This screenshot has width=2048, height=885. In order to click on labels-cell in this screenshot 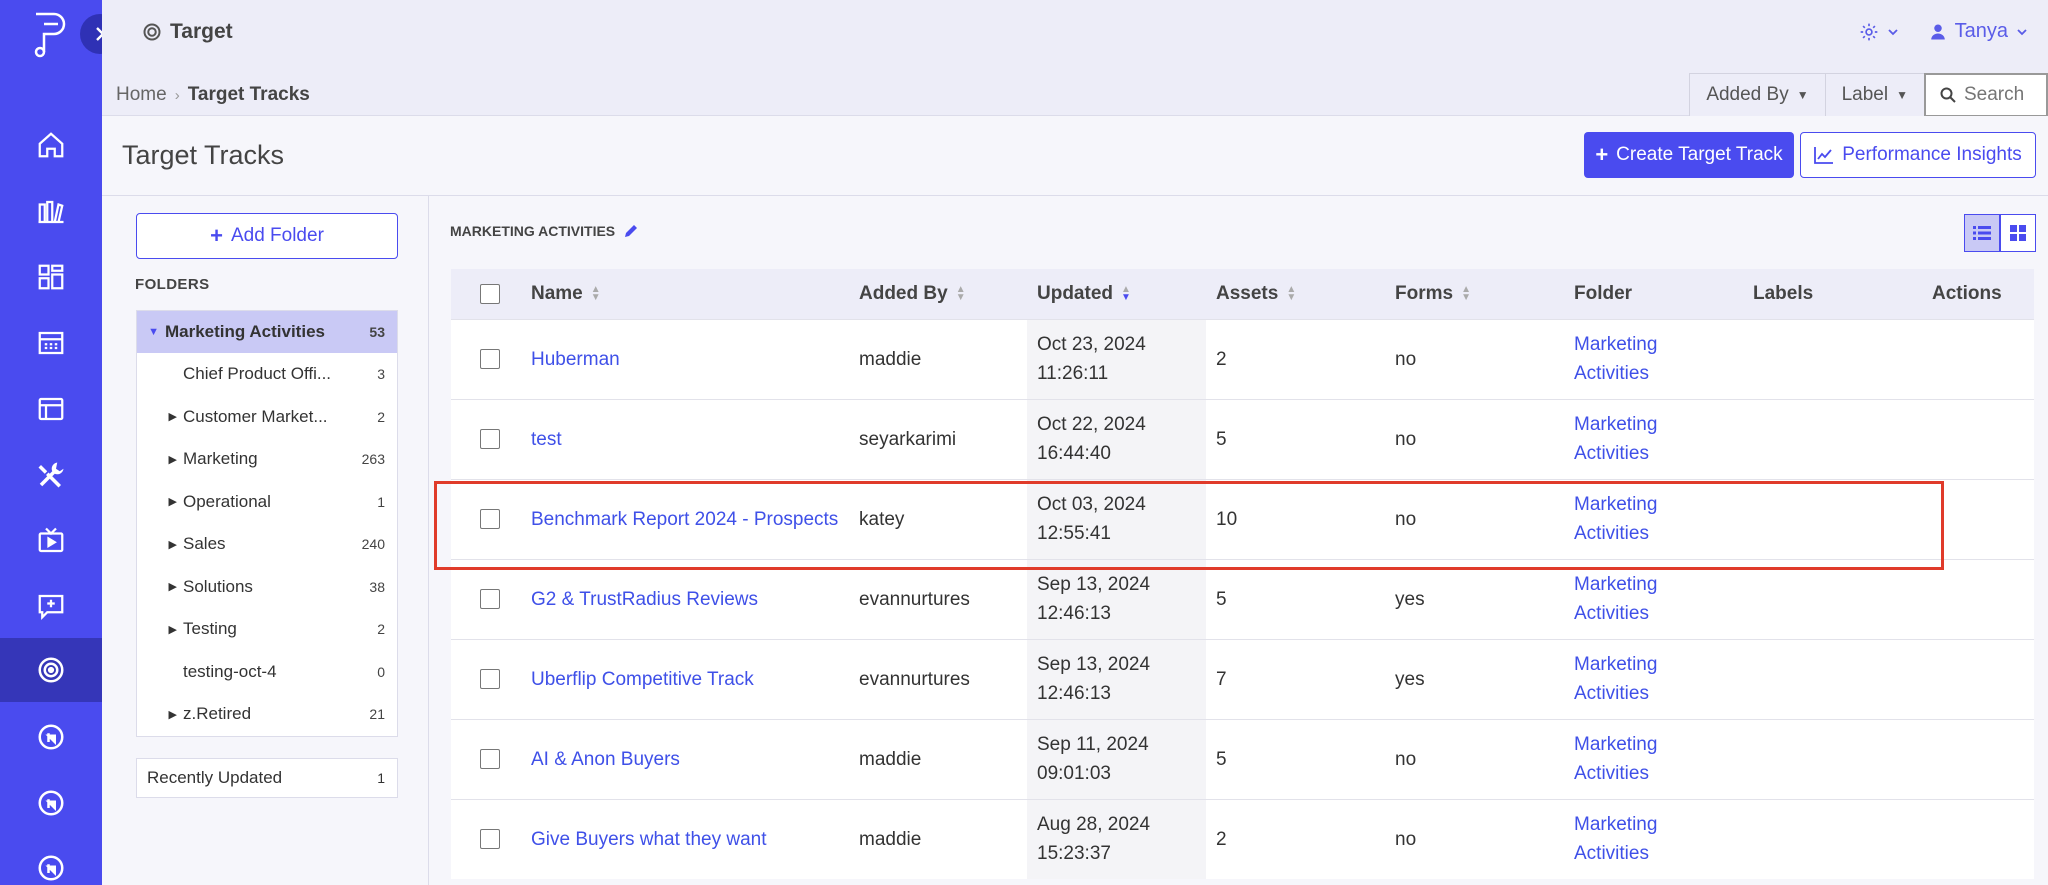, I will do `click(1832, 678)`.